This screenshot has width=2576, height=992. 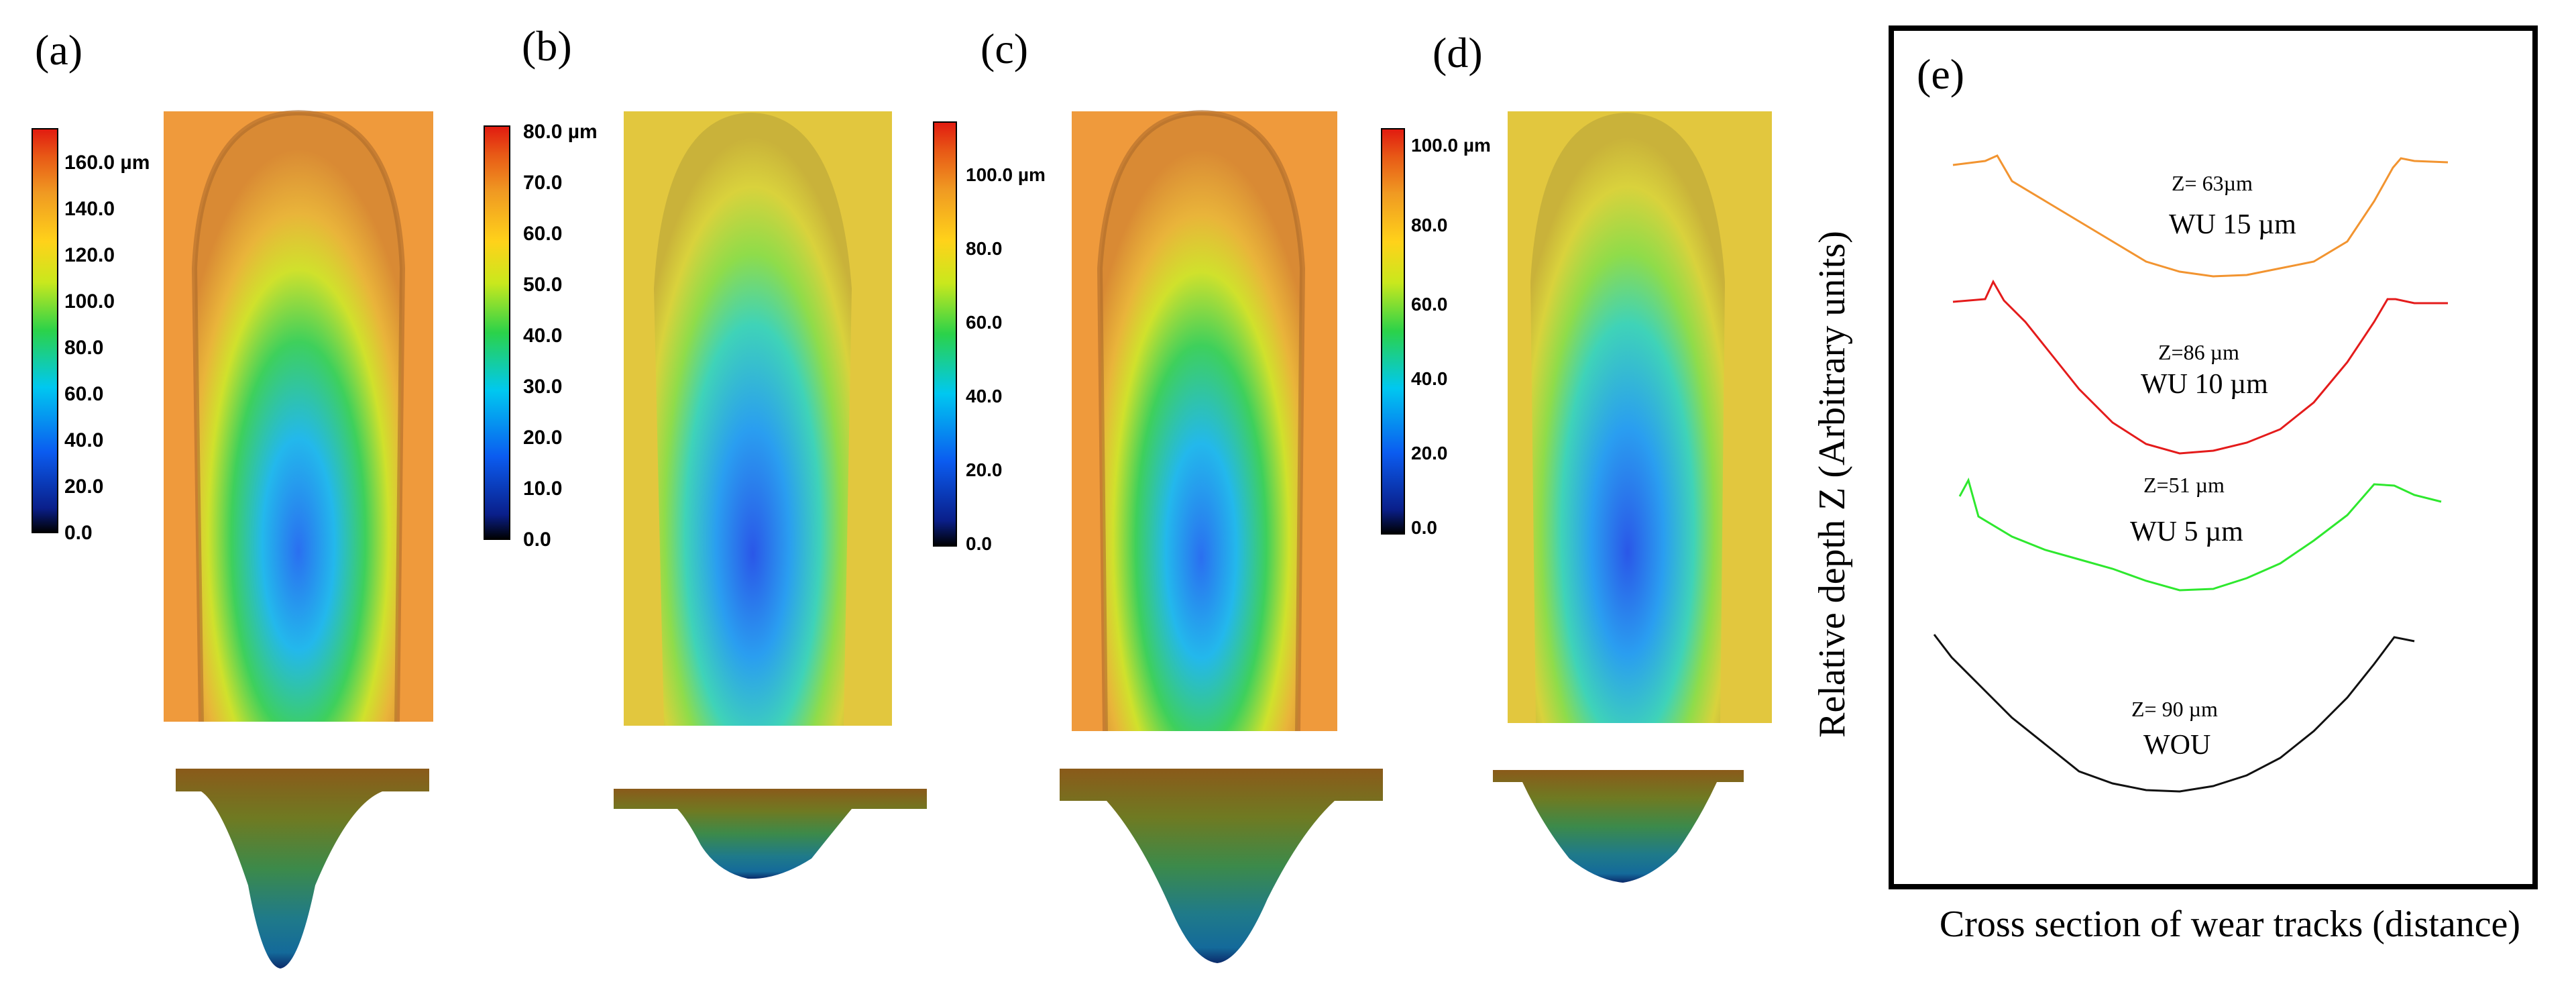 I want to click on profile-name-label-wu15: WU 15 µm, so click(x=2232, y=224).